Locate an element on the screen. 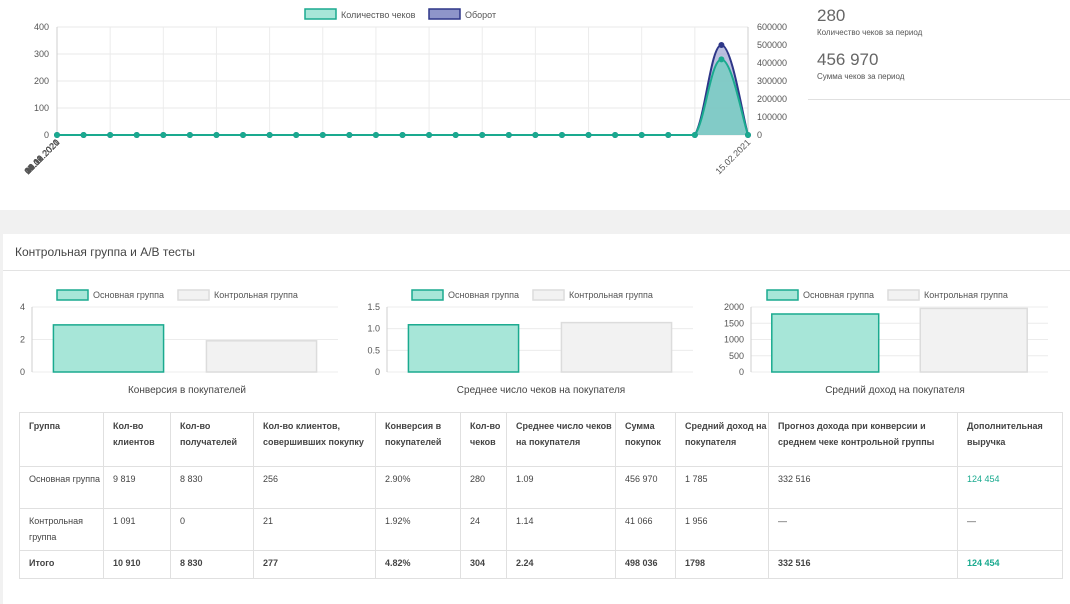  y-tick: 4 is located at coordinates (22, 307).